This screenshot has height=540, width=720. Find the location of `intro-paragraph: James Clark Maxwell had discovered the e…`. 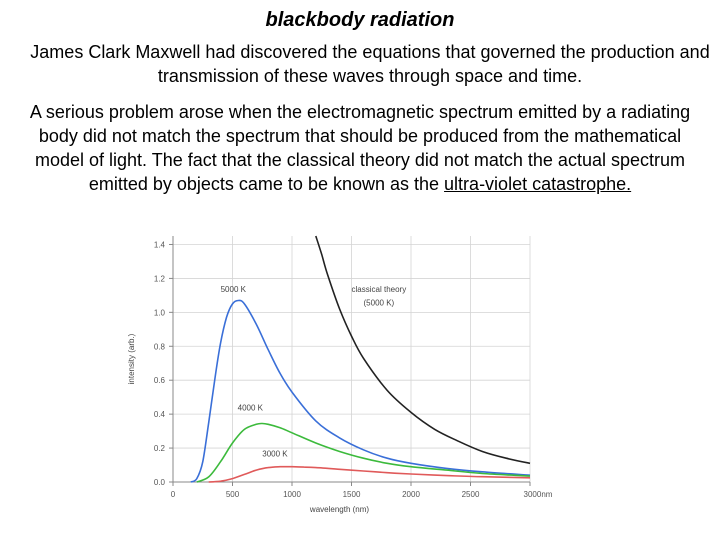

intro-paragraph: James Clark Maxwell had discovered the e… is located at coordinates (370, 64).